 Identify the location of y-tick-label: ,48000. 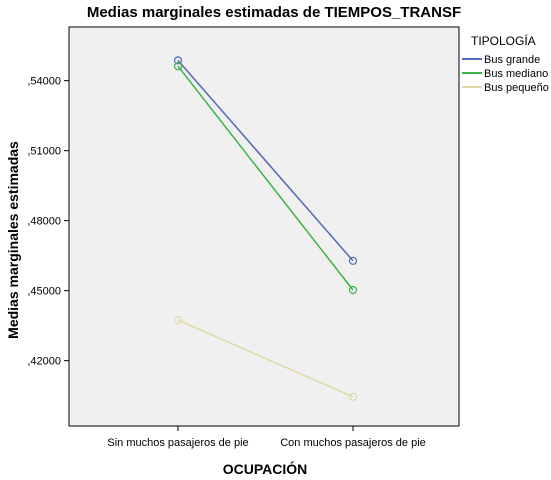
(44, 222).